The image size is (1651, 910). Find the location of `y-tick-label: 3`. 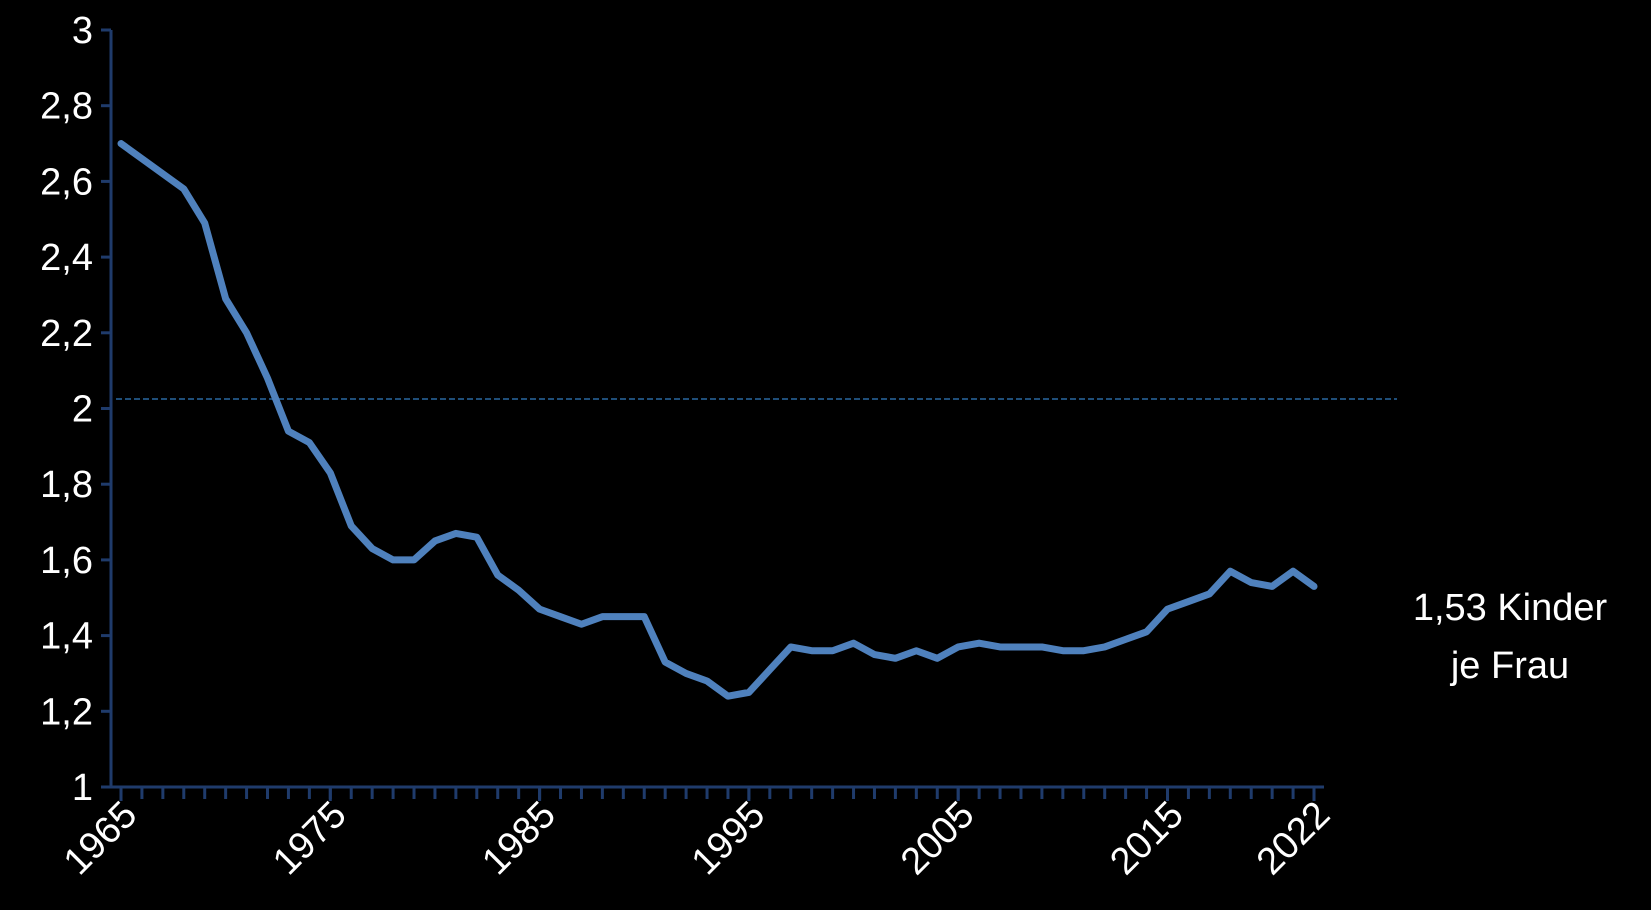

y-tick-label: 3 is located at coordinates (82, 31).